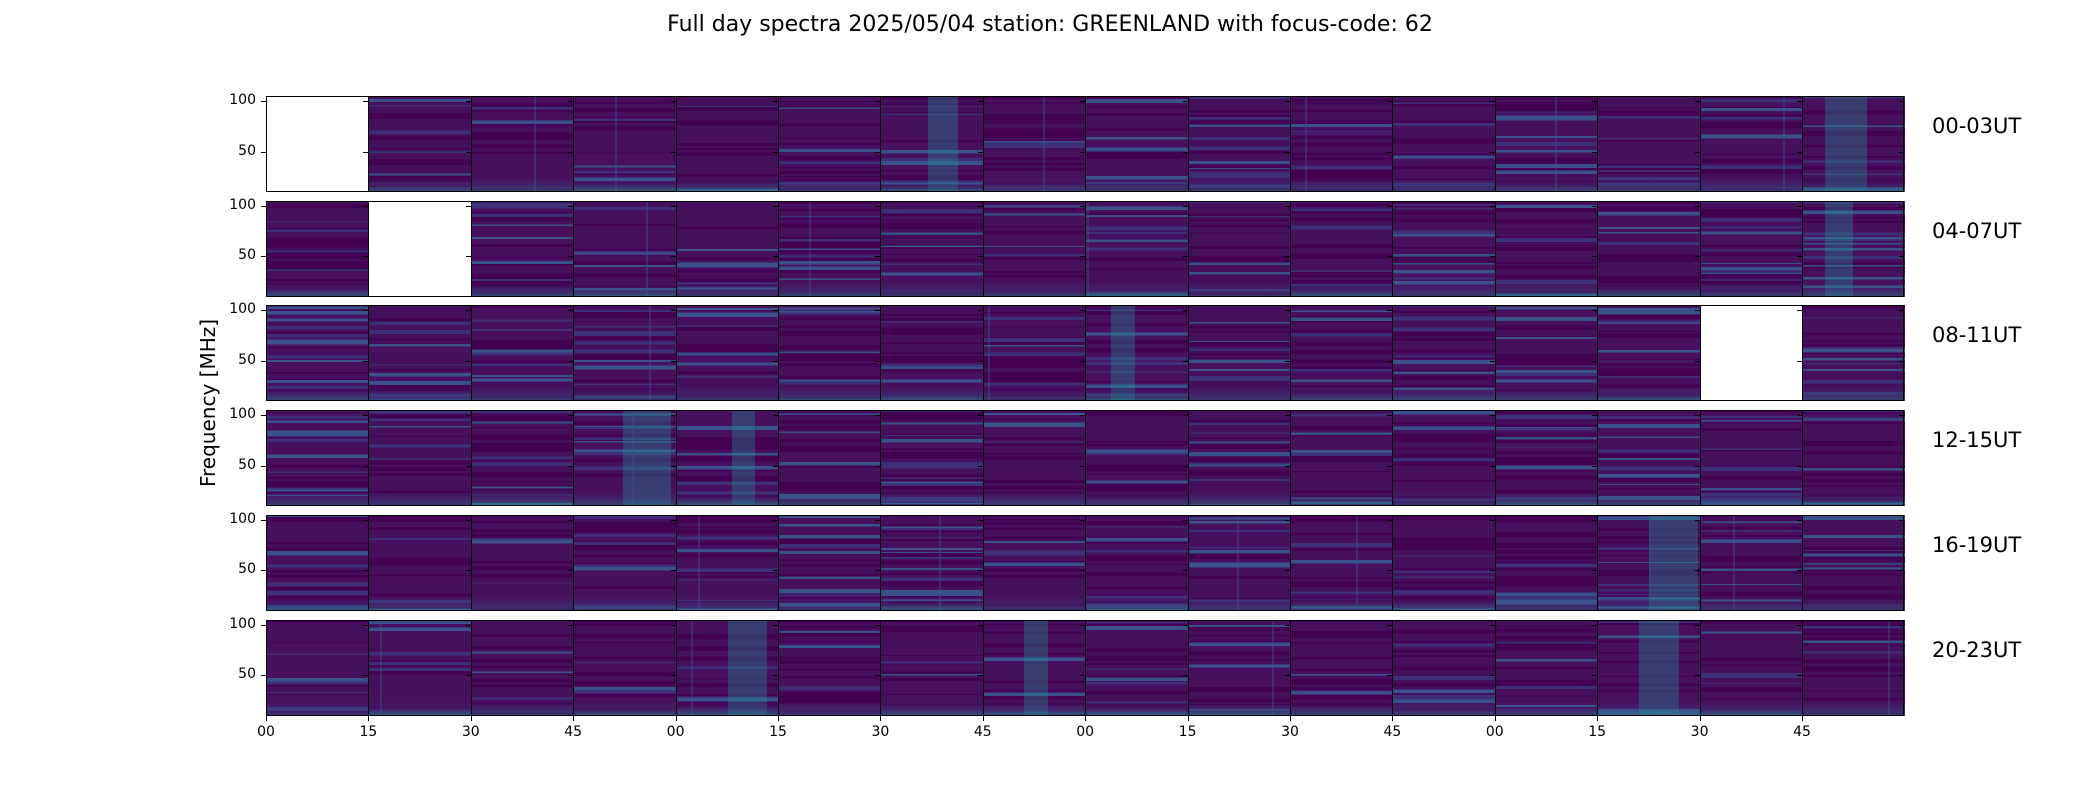 The image size is (2100, 800). What do you see at coordinates (1597, 732) in the screenshot?
I see `x-tick-label: 15` at bounding box center [1597, 732].